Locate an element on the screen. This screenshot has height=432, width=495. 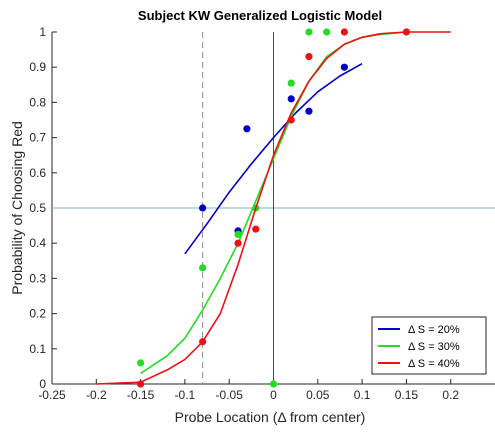
x-tick-label: 0.2 is located at coordinates (450, 395).